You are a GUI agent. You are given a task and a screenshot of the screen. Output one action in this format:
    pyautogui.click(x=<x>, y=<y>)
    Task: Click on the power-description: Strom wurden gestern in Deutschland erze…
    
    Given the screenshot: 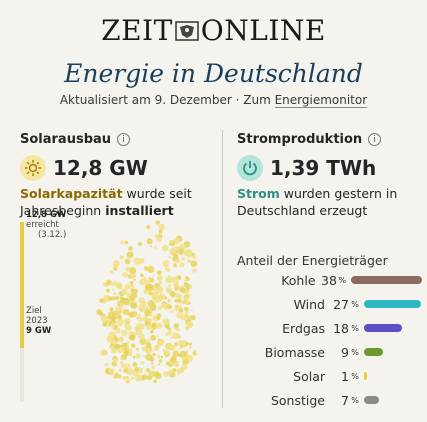 What is the action you would take?
    pyautogui.click(x=329, y=202)
    